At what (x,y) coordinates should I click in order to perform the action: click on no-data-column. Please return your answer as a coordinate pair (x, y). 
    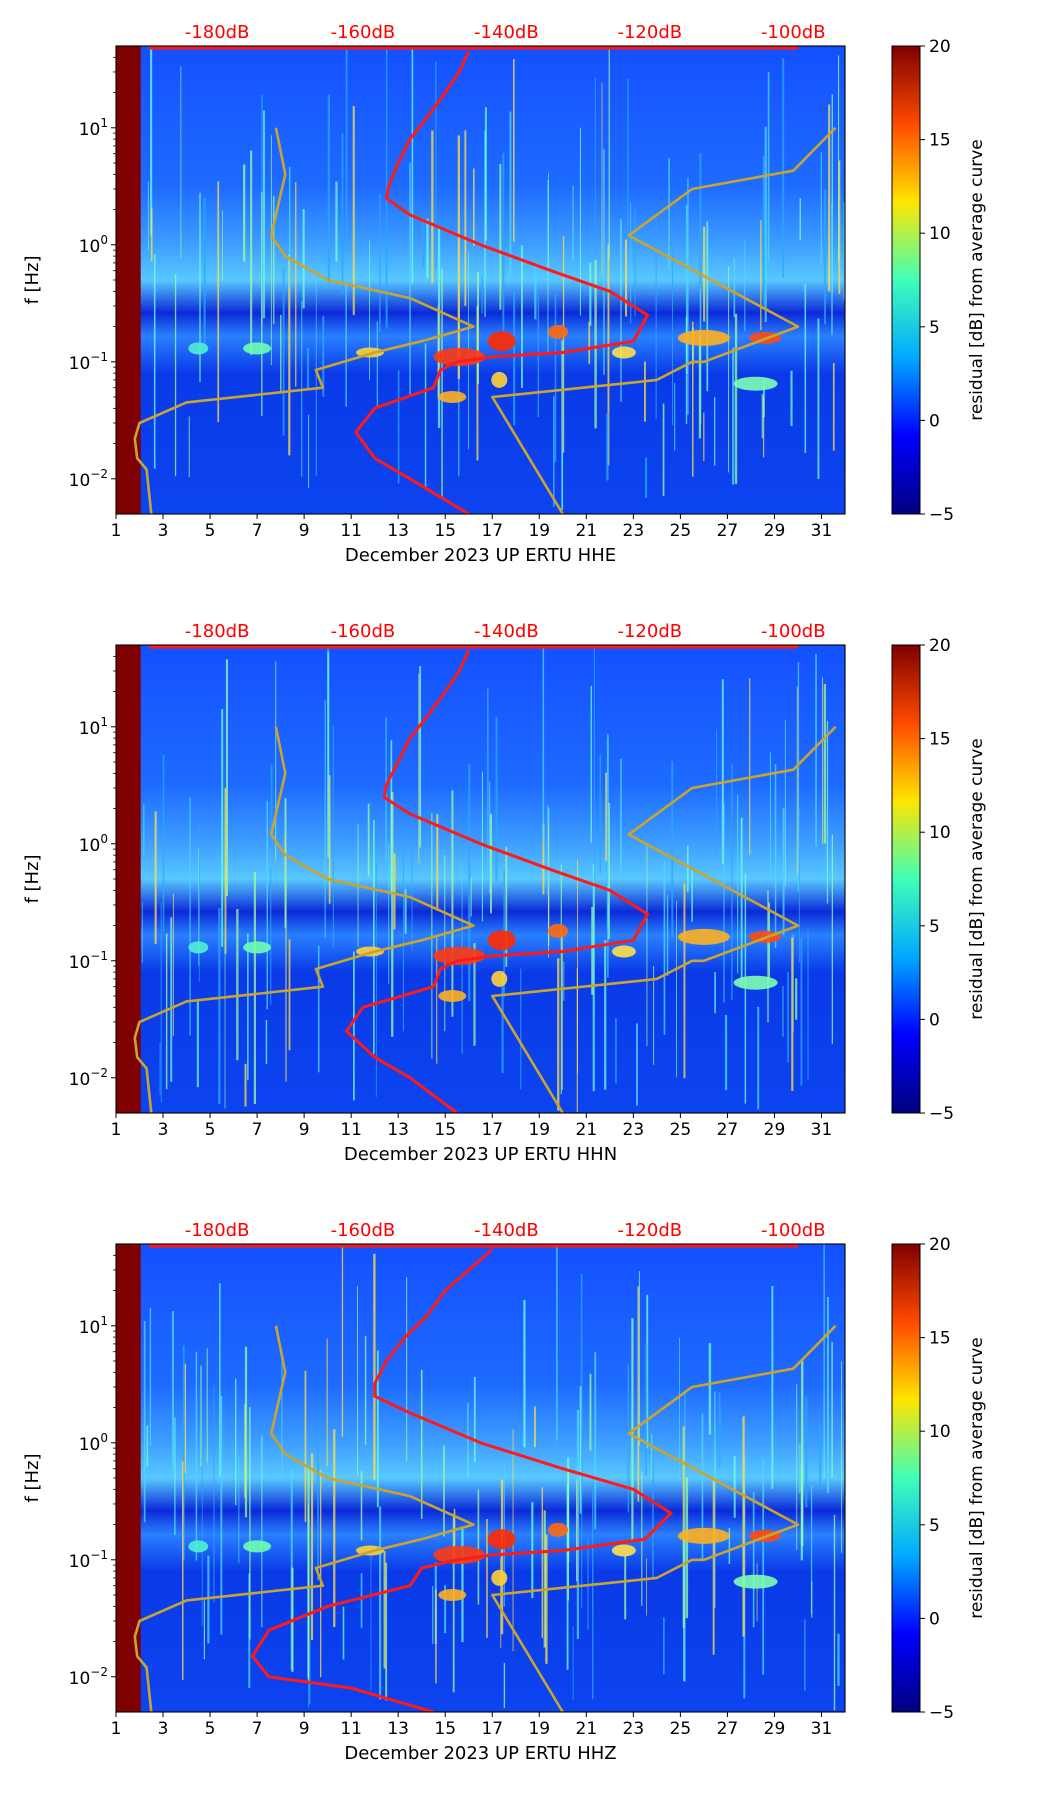
    Looking at the image, I should click on (128, 879).